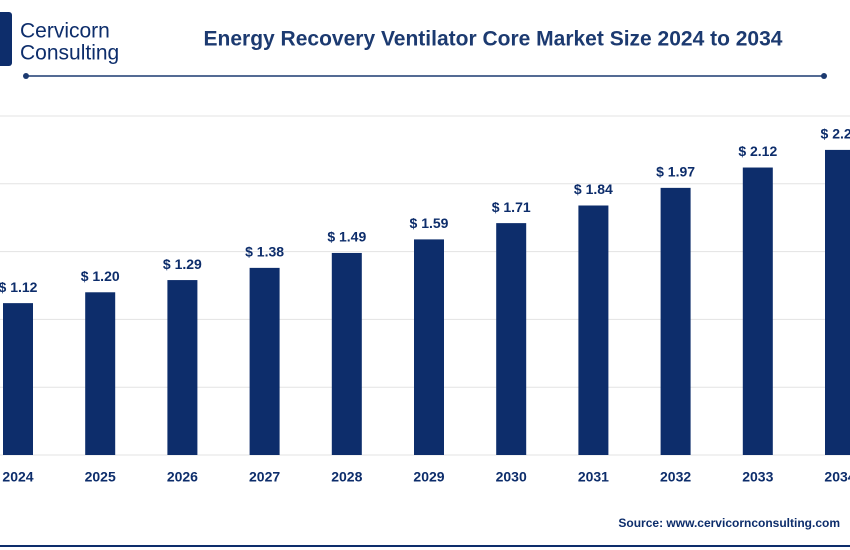 The width and height of the screenshot is (850, 550). Describe the element at coordinates (100, 276) in the screenshot. I see `value-label: $ 1.20` at that location.